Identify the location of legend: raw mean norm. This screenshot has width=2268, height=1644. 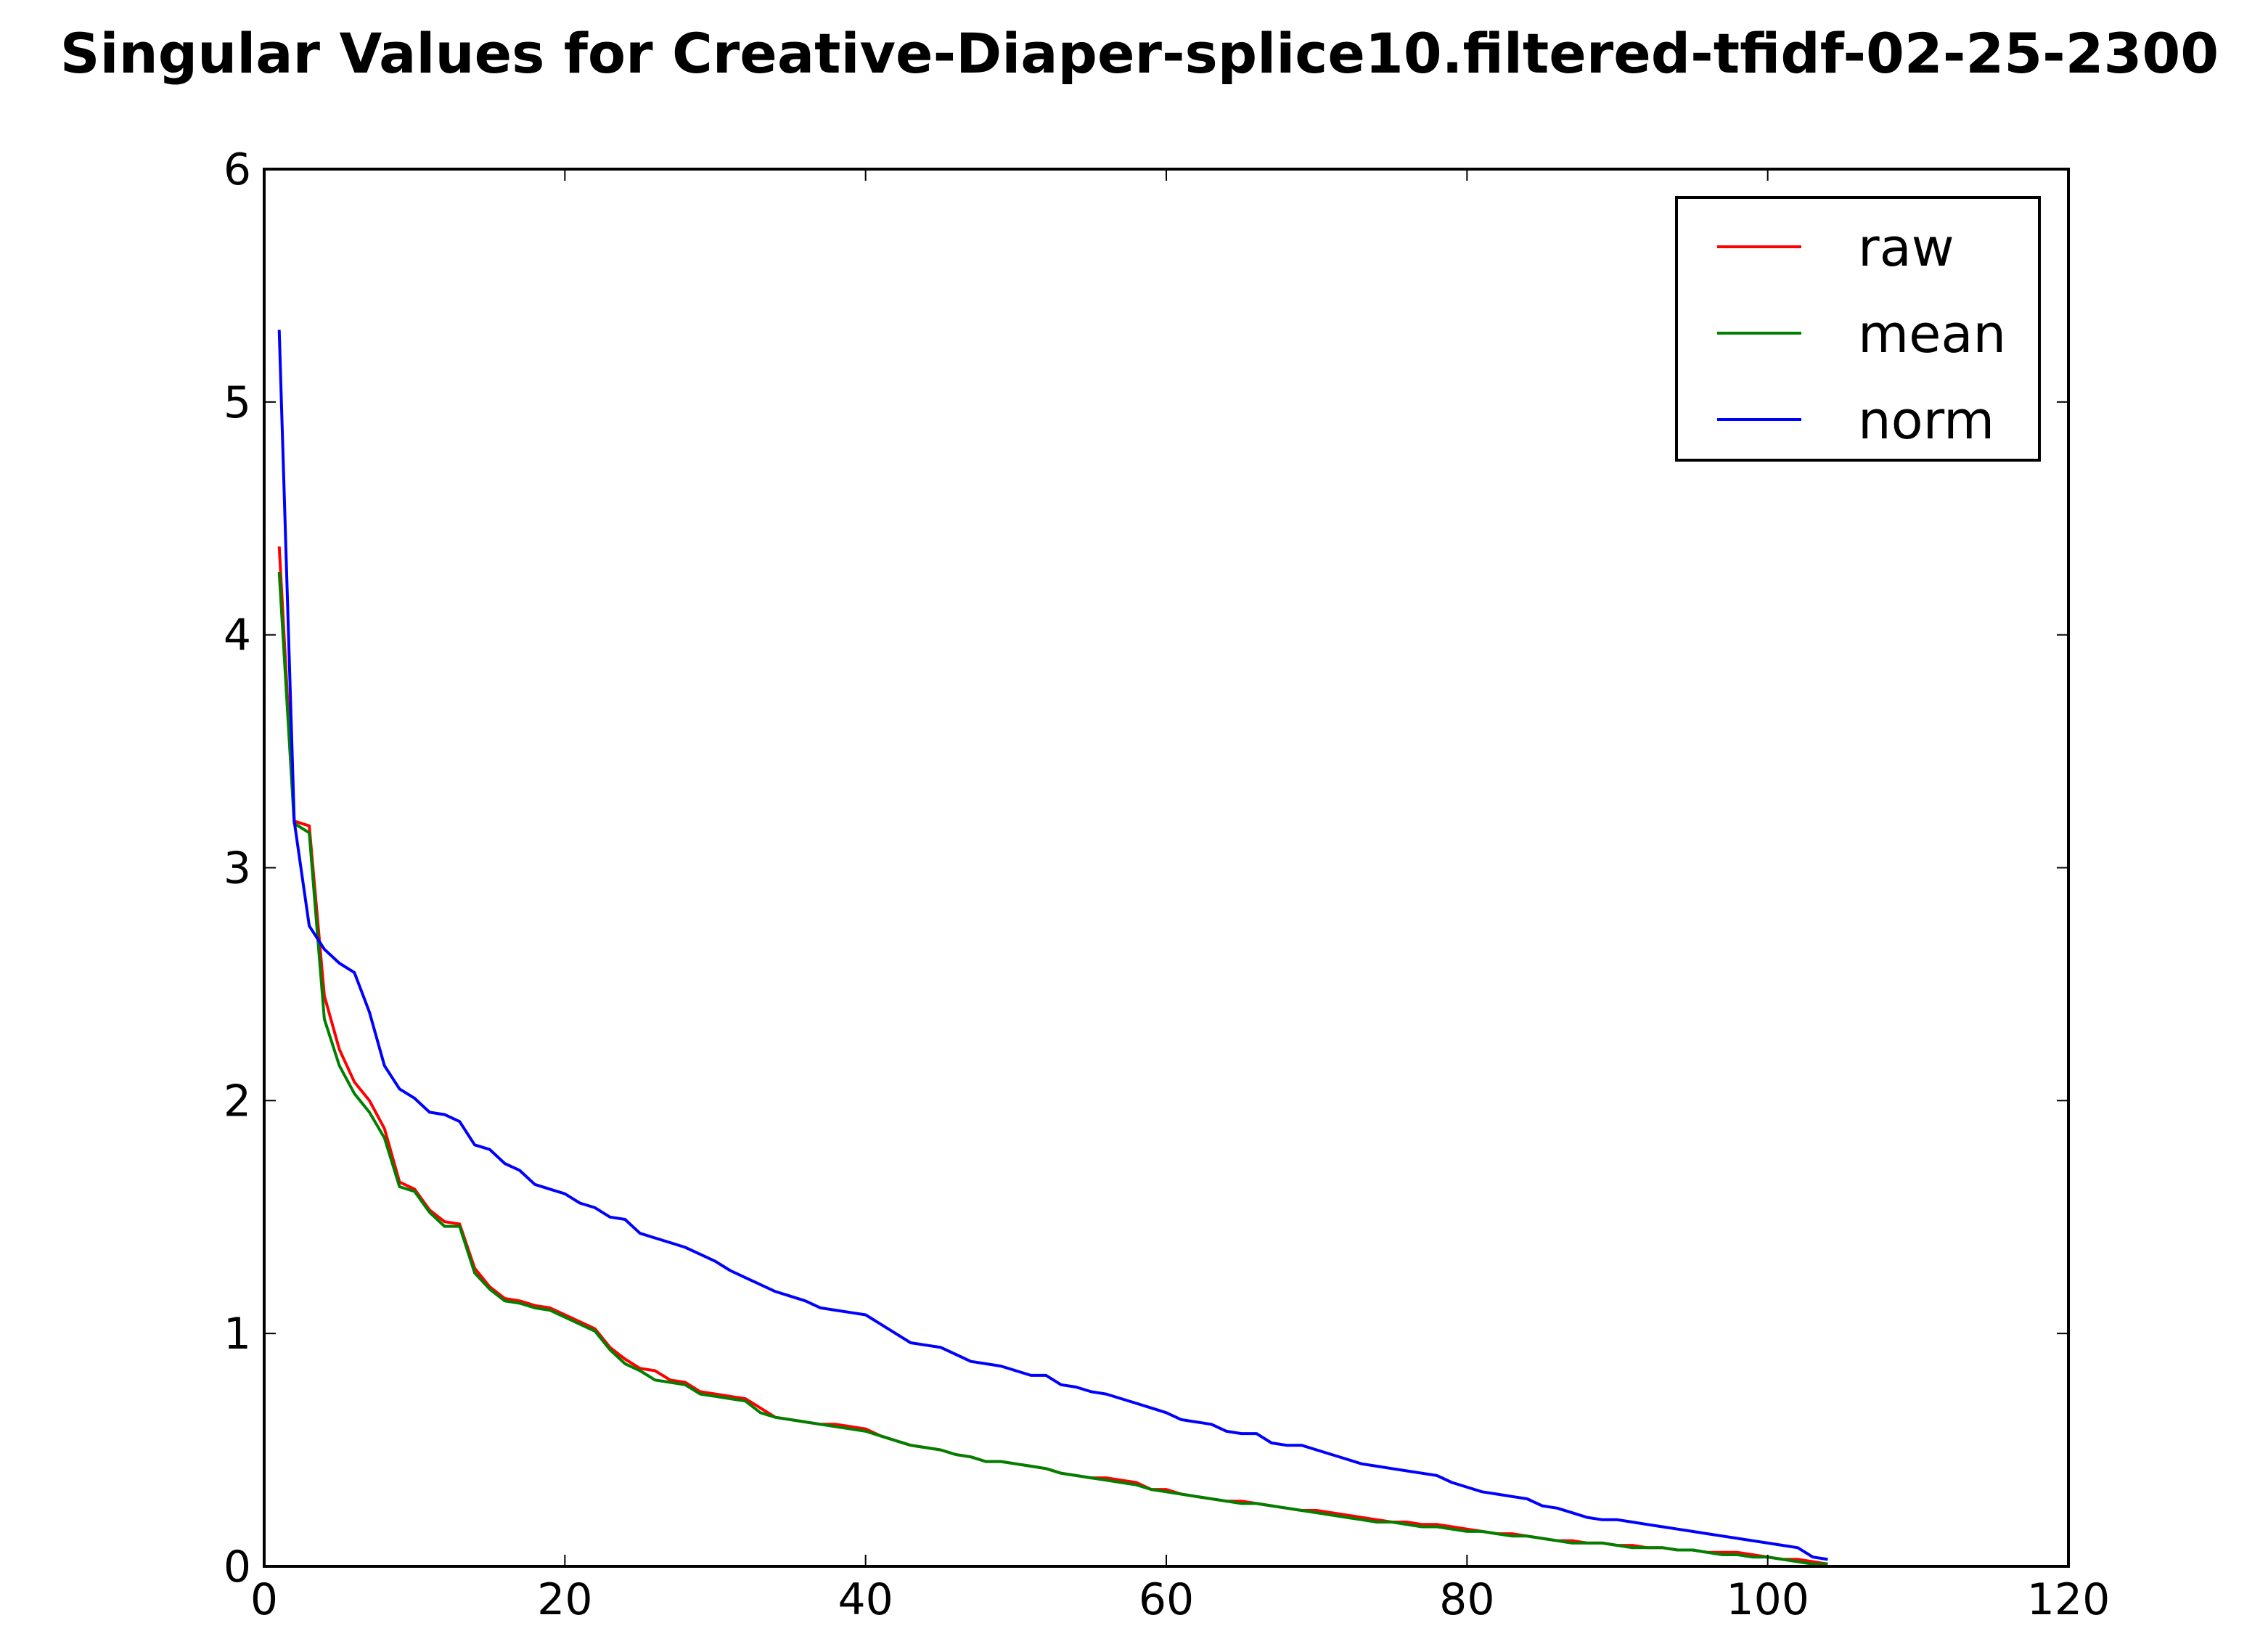
(1858, 329).